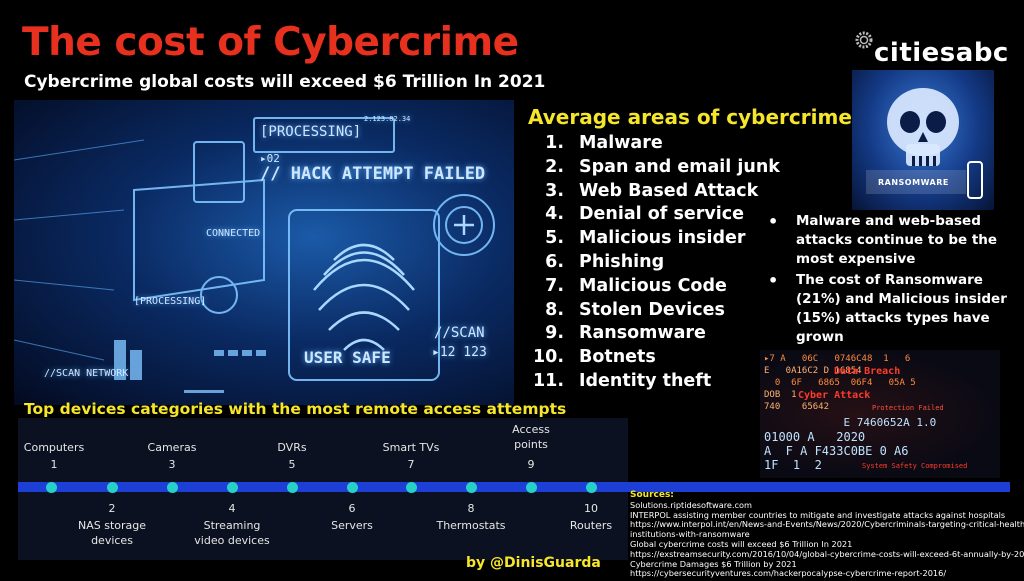  I want to click on processing-text: [PROCESSING], so click(311, 132).